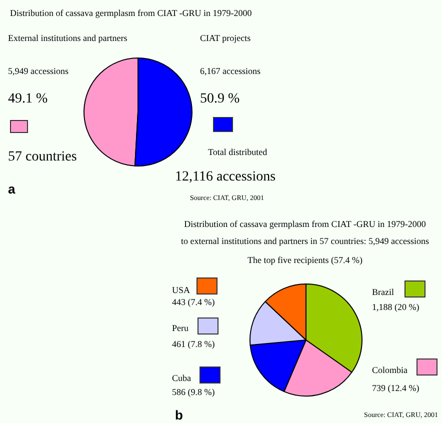 Image resolution: width=442 pixels, height=423 pixels. What do you see at coordinates (182, 378) in the screenshot?
I see `legend-label: Cuba` at bounding box center [182, 378].